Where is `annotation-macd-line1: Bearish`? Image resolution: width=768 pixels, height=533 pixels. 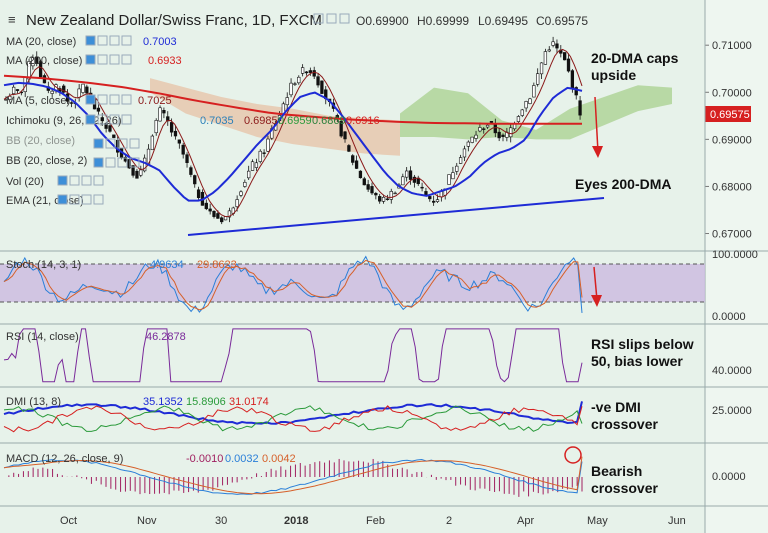 annotation-macd-line1: Bearish is located at coordinates (616, 471).